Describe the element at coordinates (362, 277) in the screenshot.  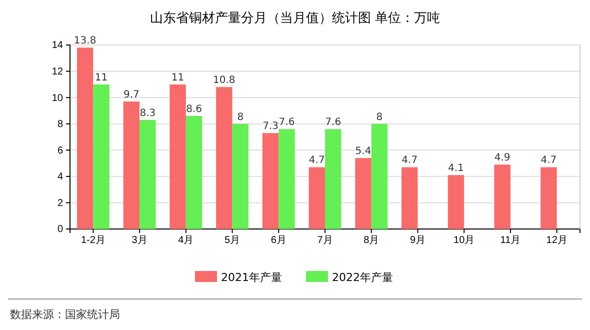
I see `legend-label: 2022年产量` at that location.